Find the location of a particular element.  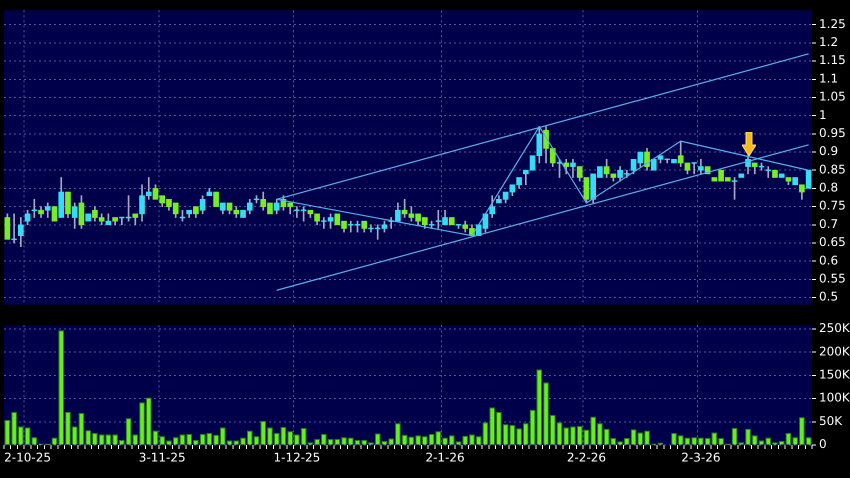

y-tick-label: 0.75 is located at coordinates (832, 205).